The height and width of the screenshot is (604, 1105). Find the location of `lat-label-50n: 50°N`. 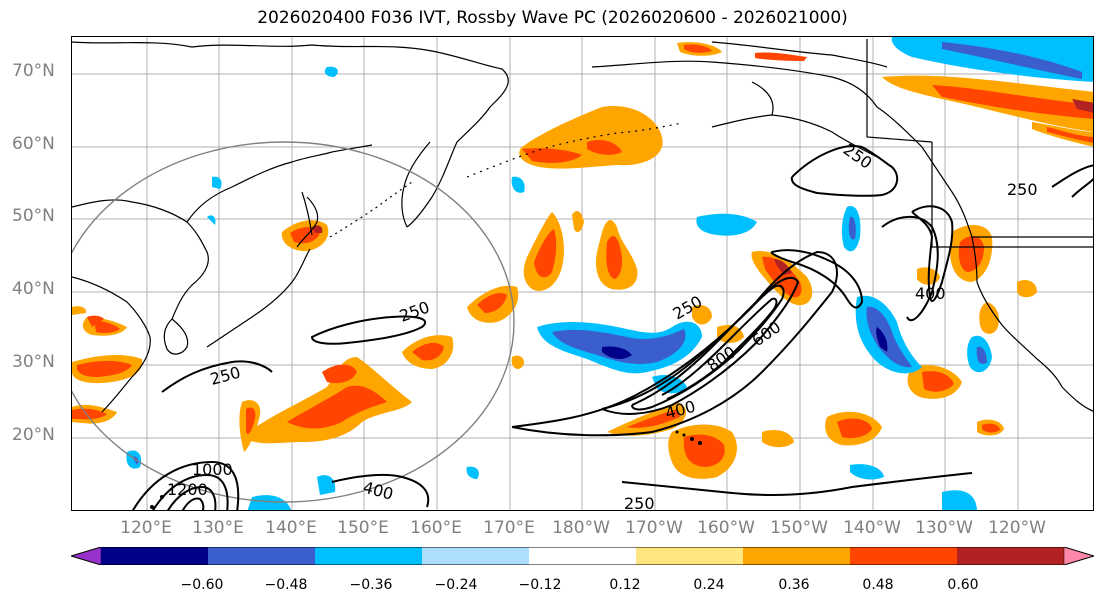

lat-label-50n: 50°N is located at coordinates (33, 216).